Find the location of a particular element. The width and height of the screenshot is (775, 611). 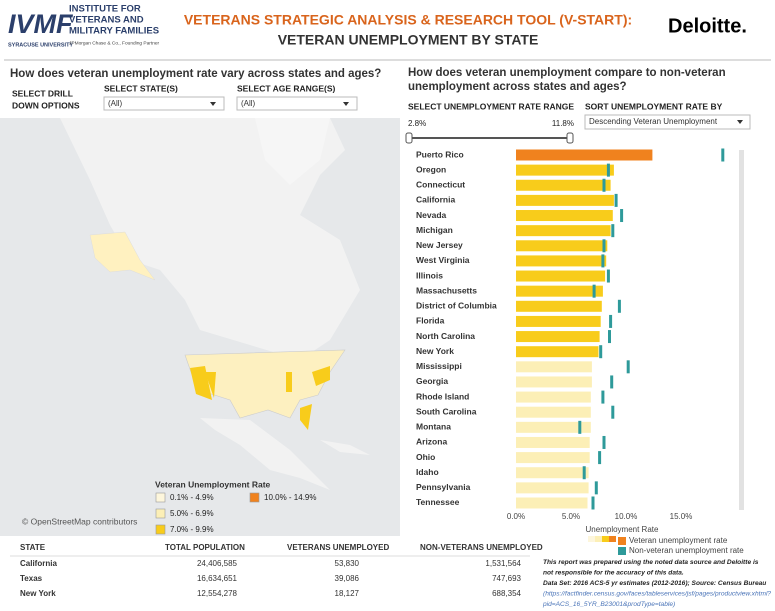

category-label: New Jersey is located at coordinates (439, 245).